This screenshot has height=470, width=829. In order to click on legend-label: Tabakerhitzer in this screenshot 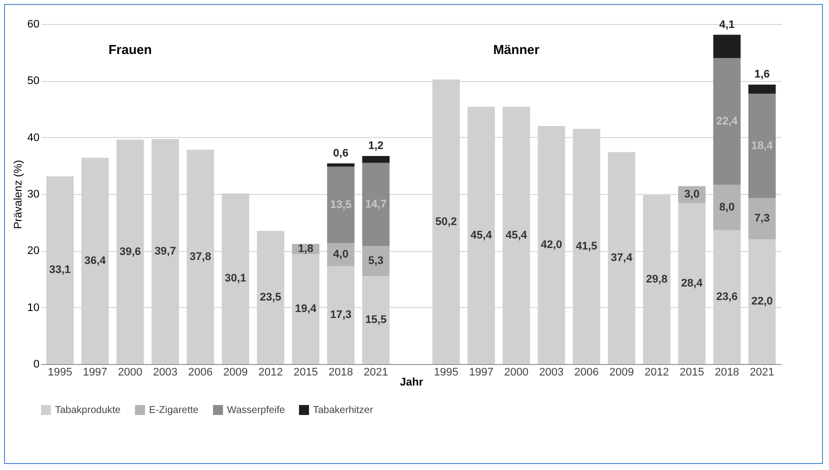, I will do `click(343, 410)`.